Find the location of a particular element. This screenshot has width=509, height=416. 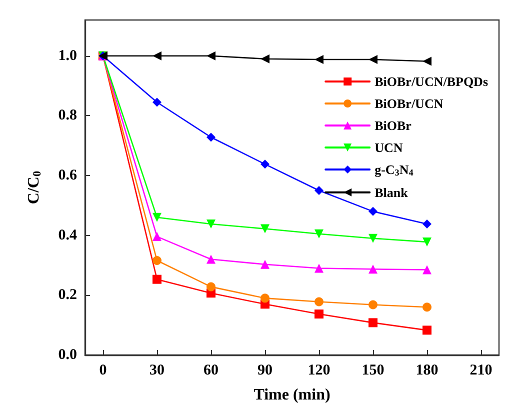

x-tick-label: 150 is located at coordinates (373, 370).